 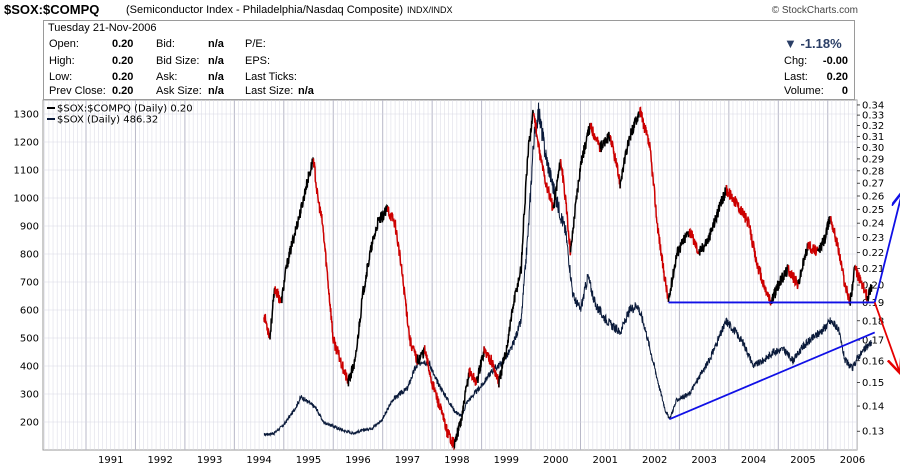 What do you see at coordinates (178, 61) in the screenshot?
I see `bid-size-label: Bid Size:` at bounding box center [178, 61].